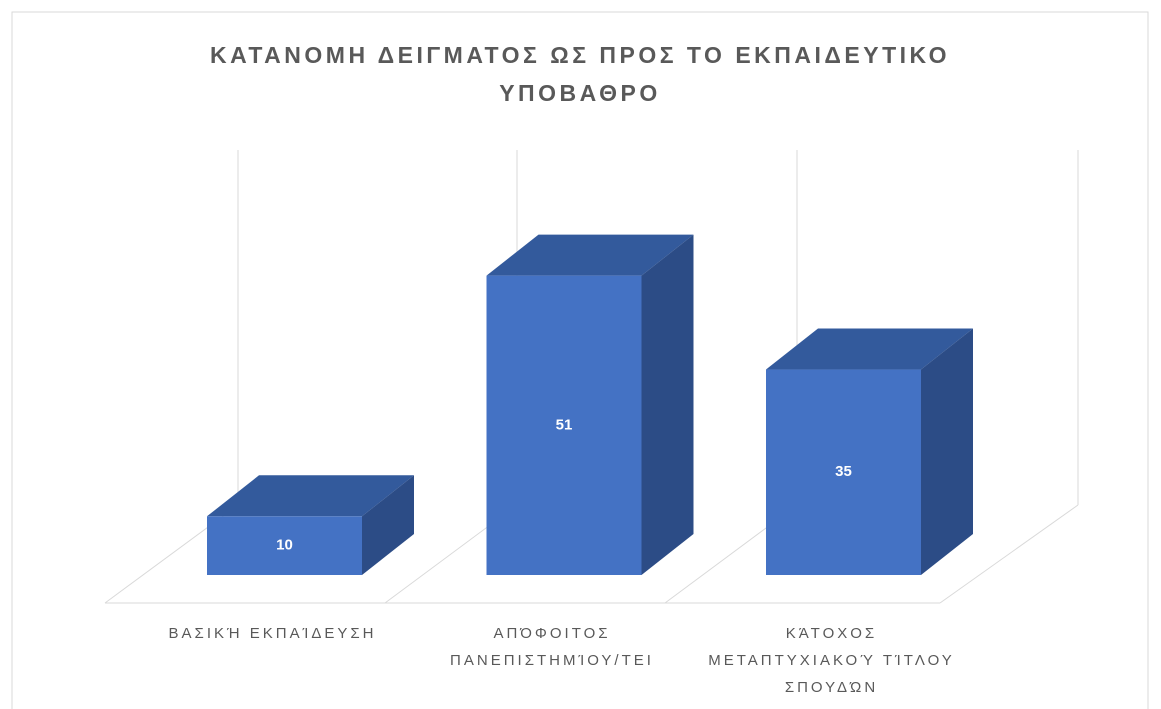 The height and width of the screenshot is (709, 1161). I want to click on x-tick-label: ΑΠΌΦΟΙΤΟΣ ΠΑΝΕΠΙΣΤΗΜΊΟΥ/ΤΕΙ, so click(552, 647).